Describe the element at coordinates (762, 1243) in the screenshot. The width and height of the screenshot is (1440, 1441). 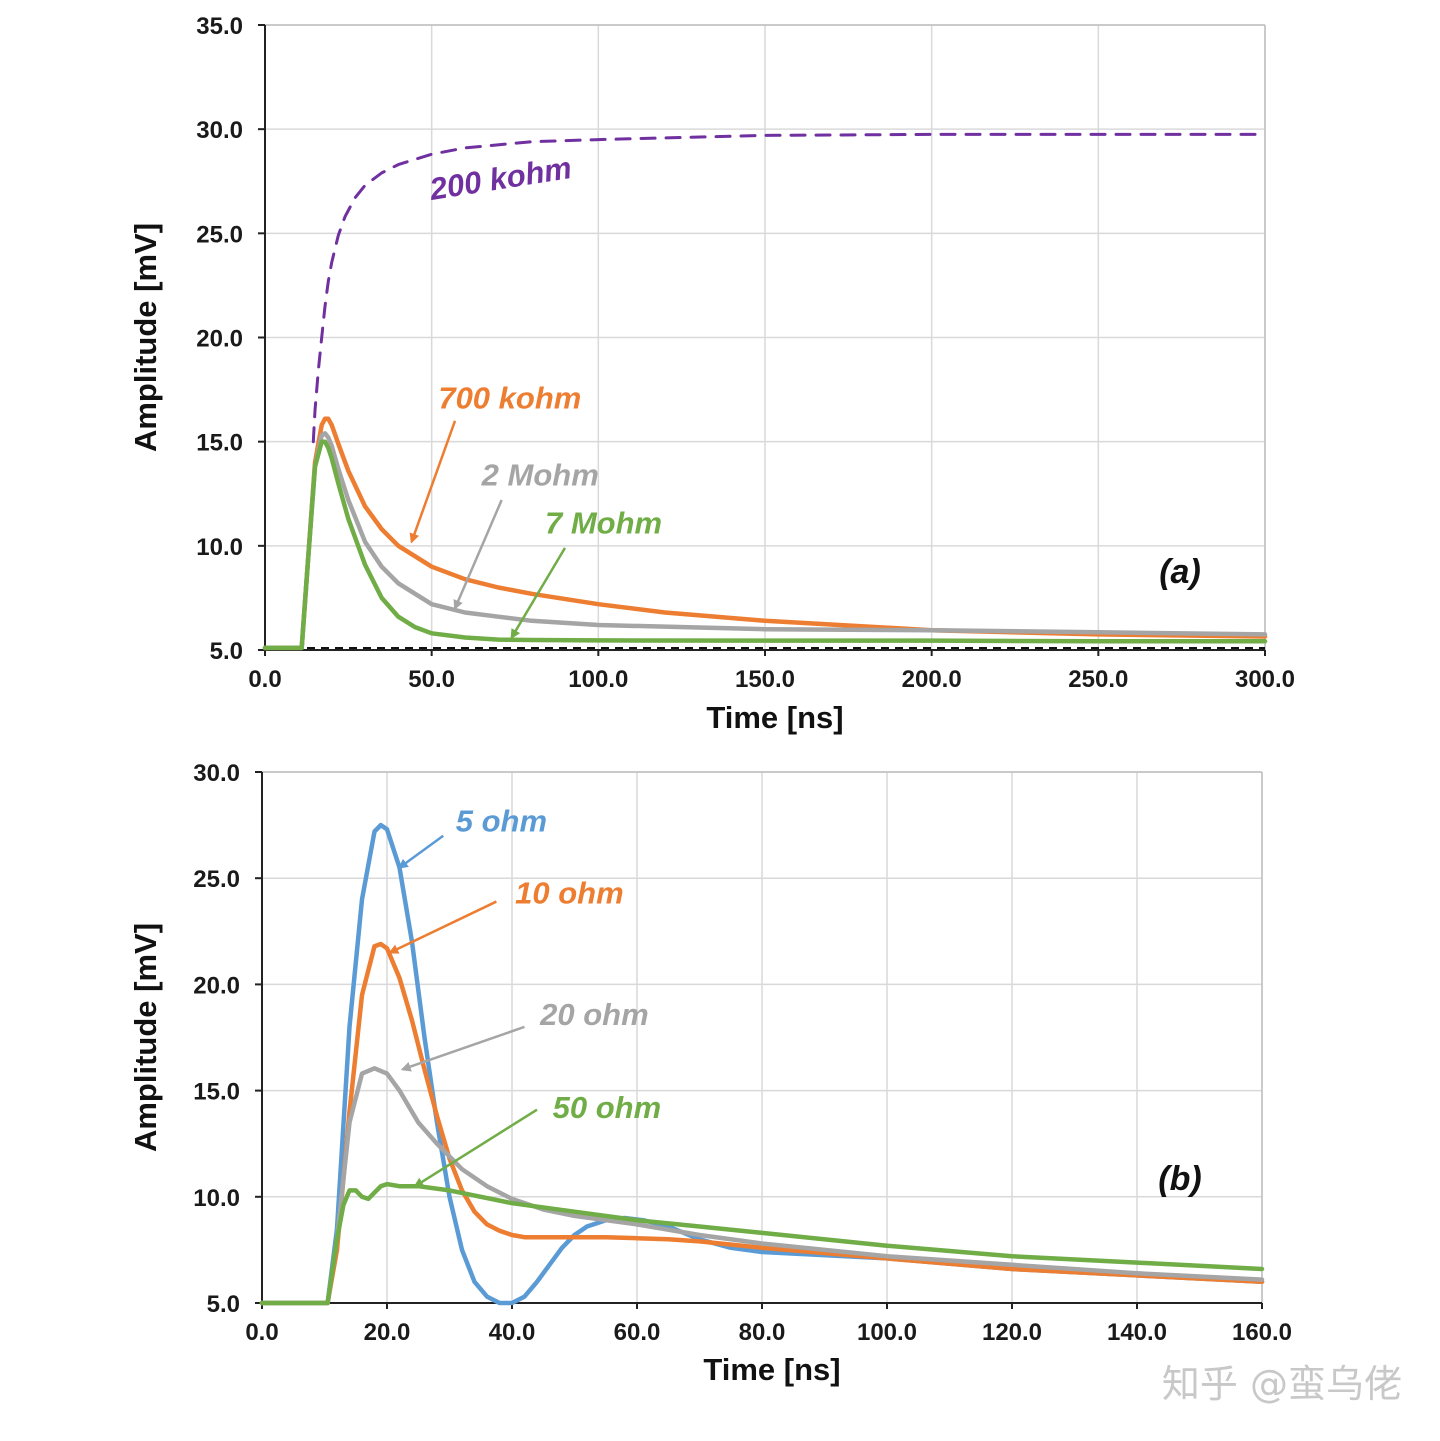
I see `panel-b-series-line-50-ohm` at that location.